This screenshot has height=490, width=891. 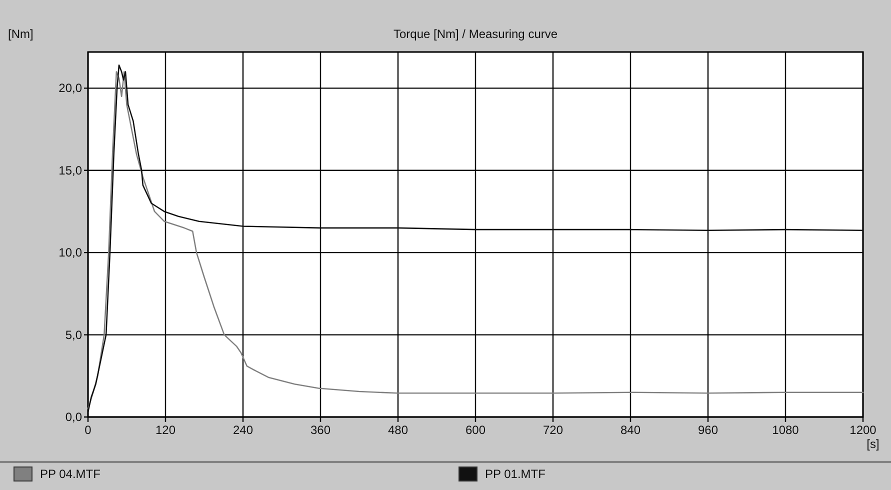 I want to click on y-tick-label: 15,0, so click(x=70, y=170).